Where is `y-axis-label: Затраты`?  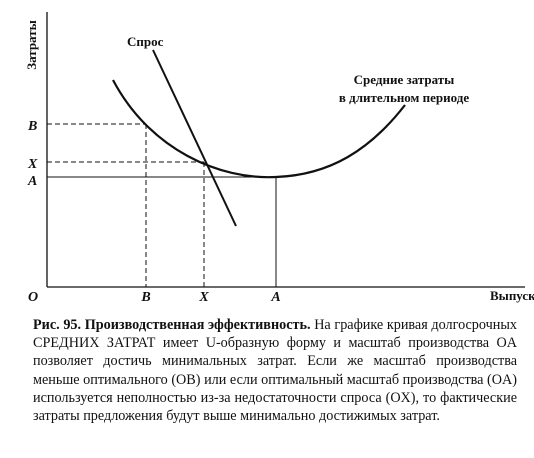 y-axis-label: Затраты is located at coordinates (31, 45).